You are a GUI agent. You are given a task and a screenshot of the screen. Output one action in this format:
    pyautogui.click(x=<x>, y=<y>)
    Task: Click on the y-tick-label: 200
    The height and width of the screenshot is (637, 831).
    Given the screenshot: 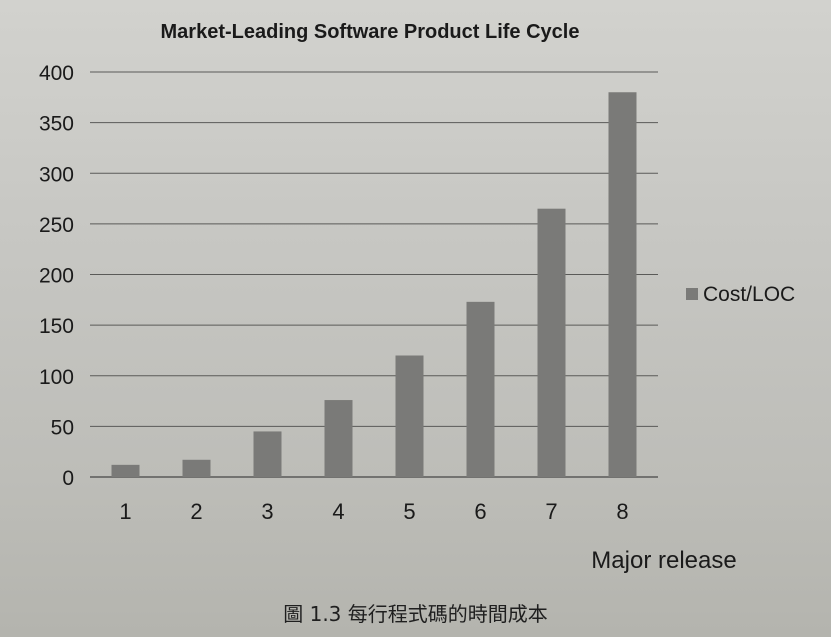 What is the action you would take?
    pyautogui.click(x=56, y=276)
    